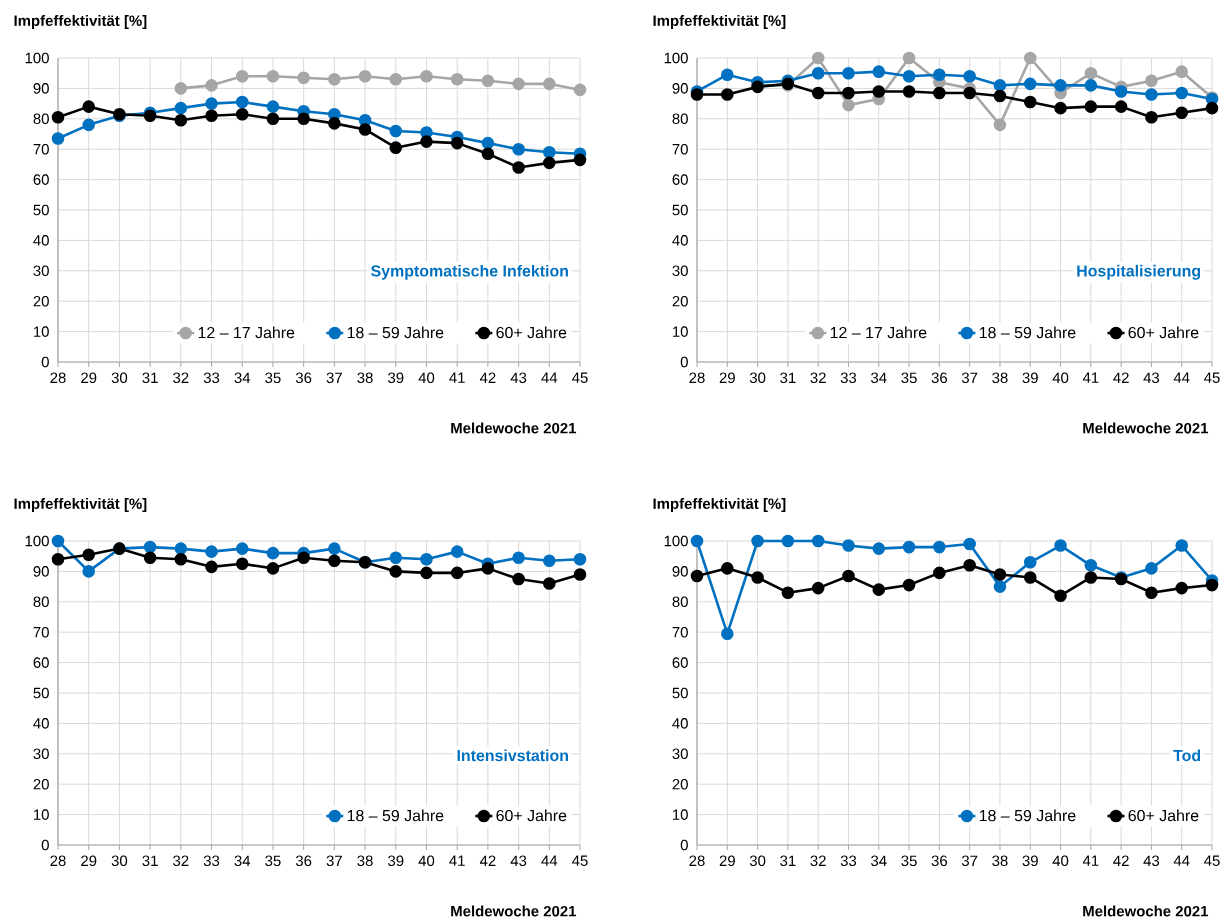 The image size is (1228, 920). I want to click on text: Hospitalisierung, so click(1139, 272).